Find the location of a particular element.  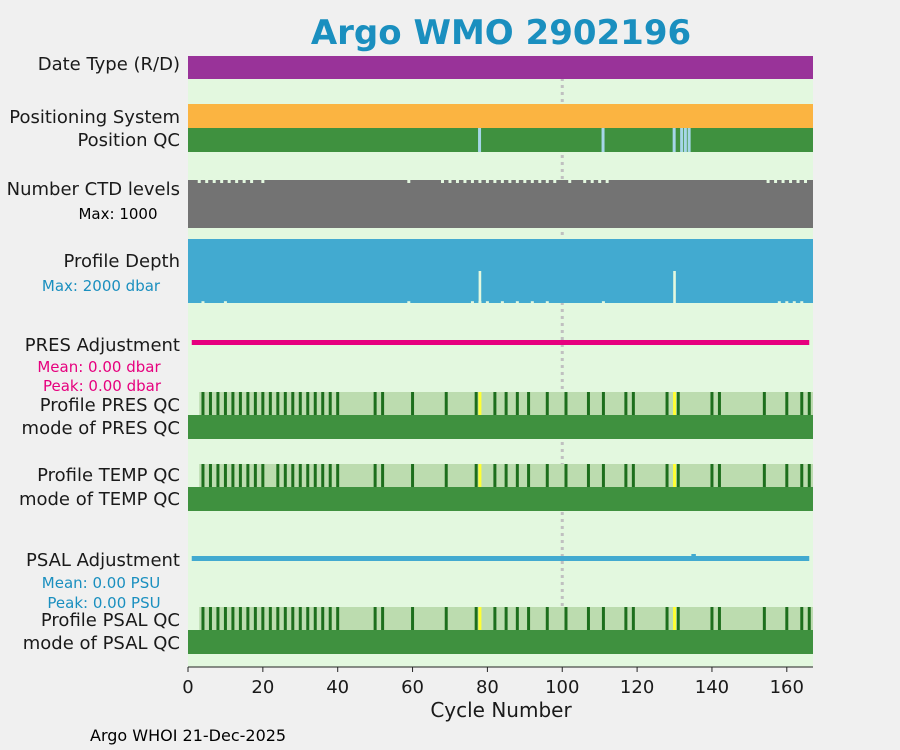

label-pres-adjustment: PRES Adjustment is located at coordinates (102, 345).